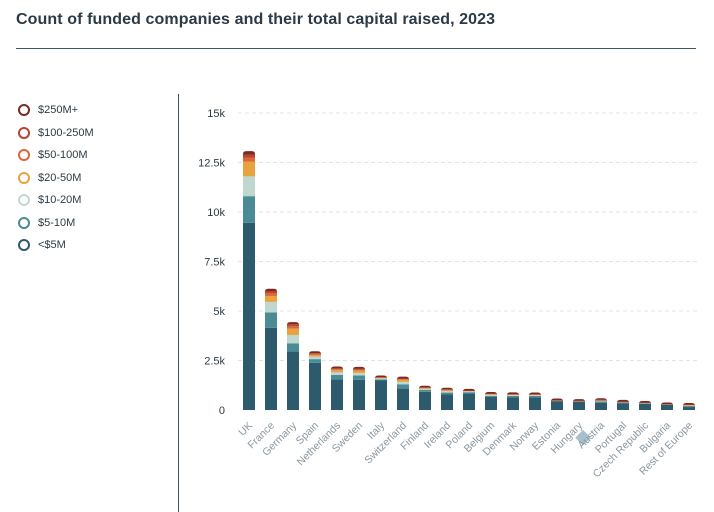 The height and width of the screenshot is (512, 714). I want to click on highlight-marker, so click(583, 437).